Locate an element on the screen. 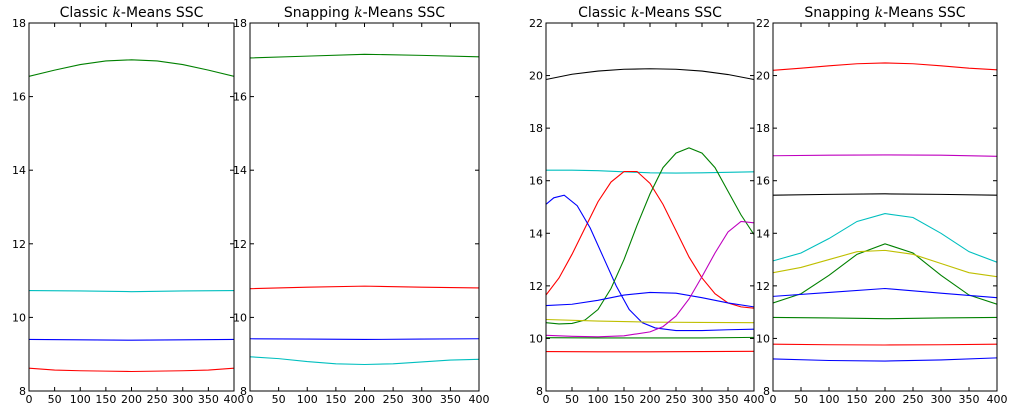  chart-title: Classic k-Means SSC is located at coordinates (650, 13).